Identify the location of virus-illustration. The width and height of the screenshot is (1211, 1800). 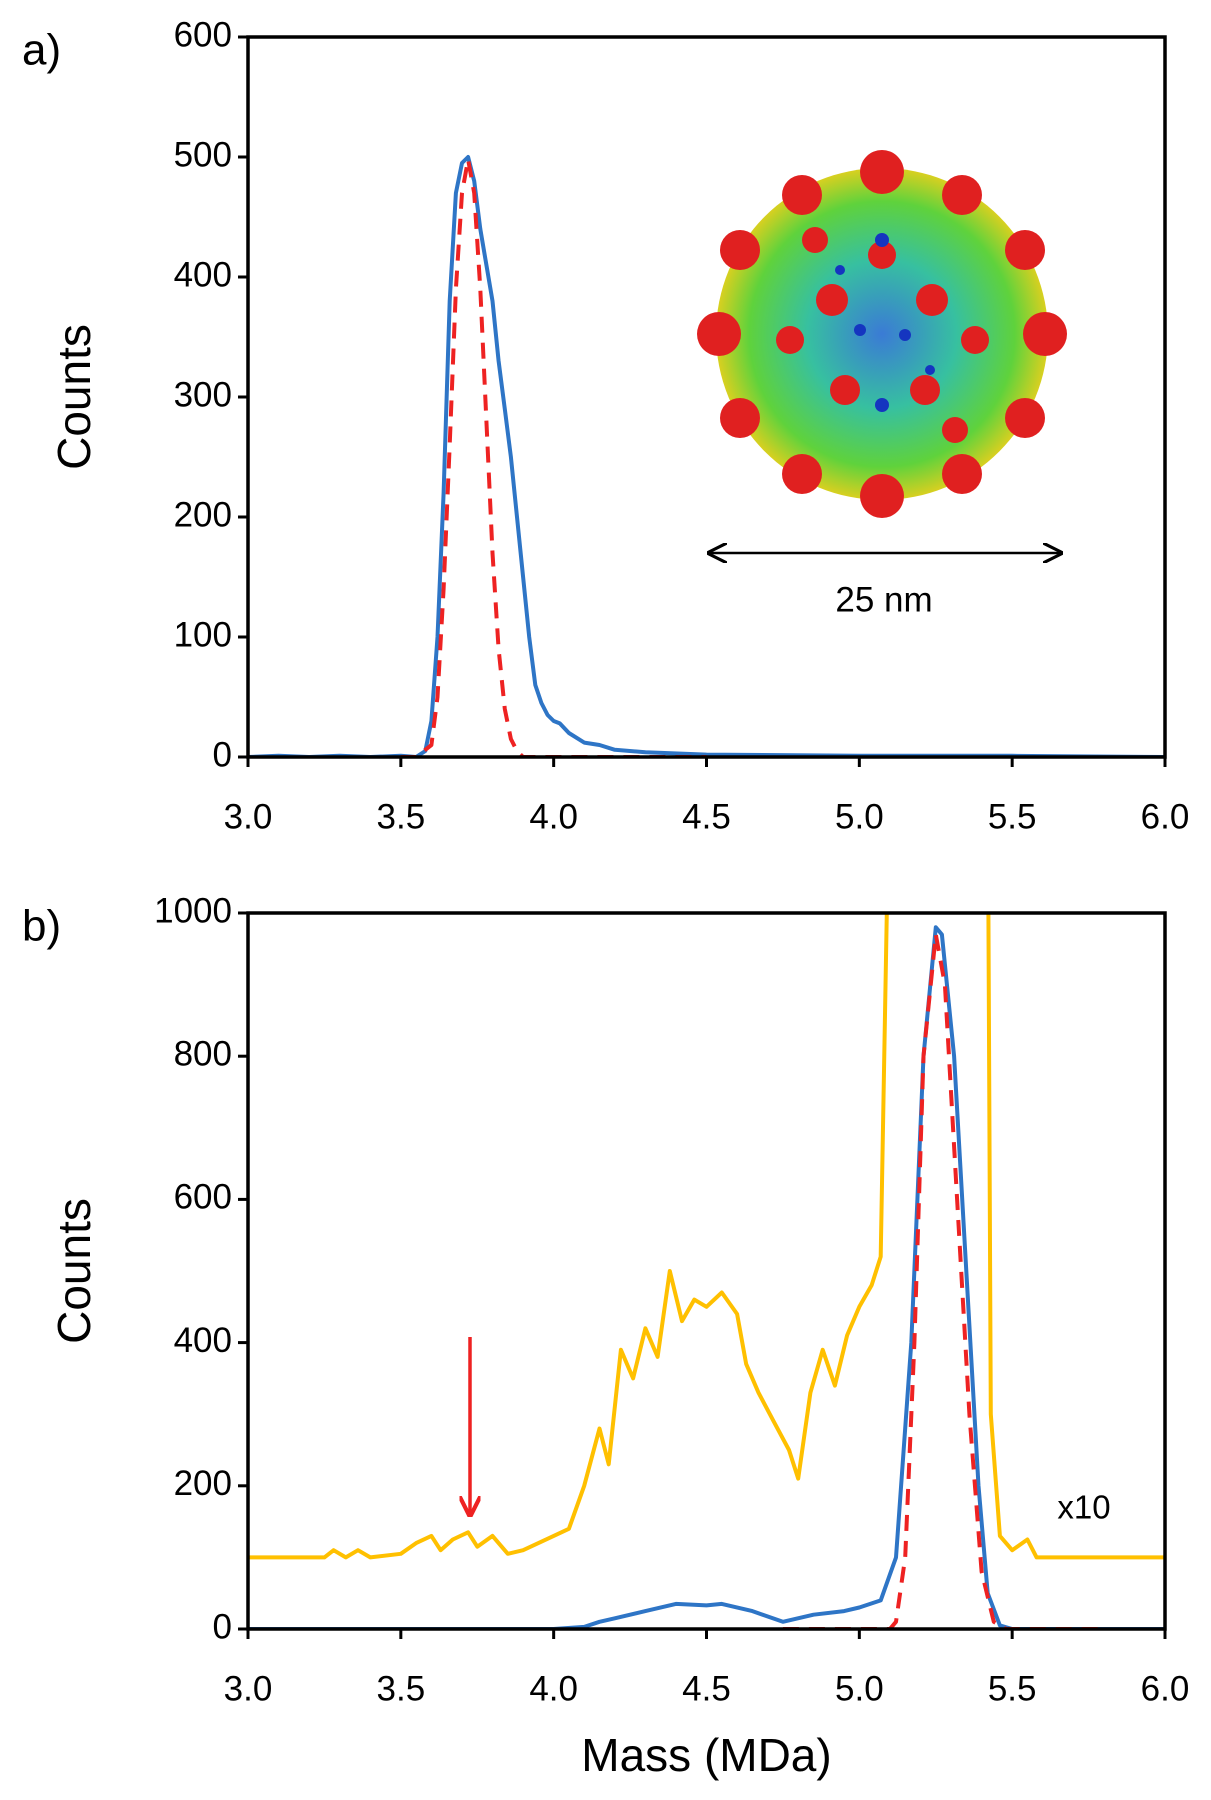
(882, 334).